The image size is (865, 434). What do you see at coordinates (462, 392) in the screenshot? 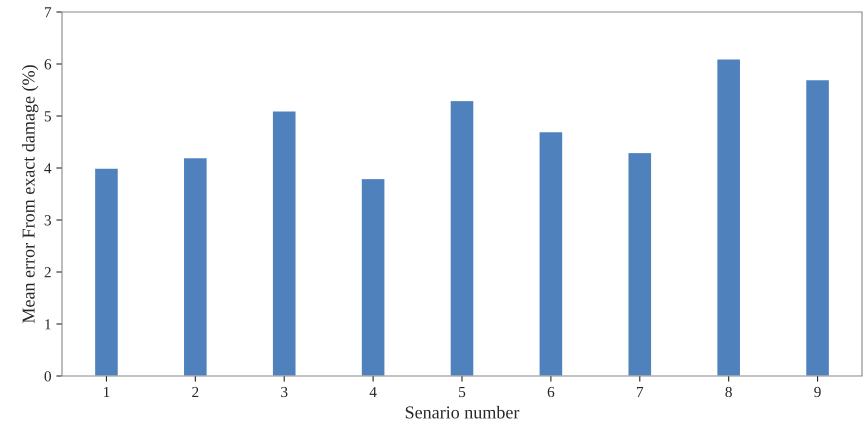
I see `x-tick-label: 5` at bounding box center [462, 392].